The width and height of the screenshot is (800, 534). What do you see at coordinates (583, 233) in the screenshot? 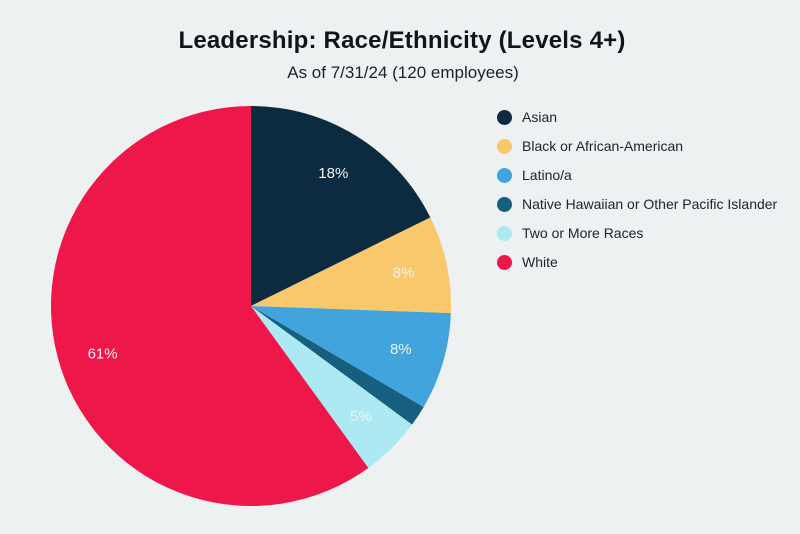
I see `legend-label-two-or-more-races: Two or More Races` at bounding box center [583, 233].